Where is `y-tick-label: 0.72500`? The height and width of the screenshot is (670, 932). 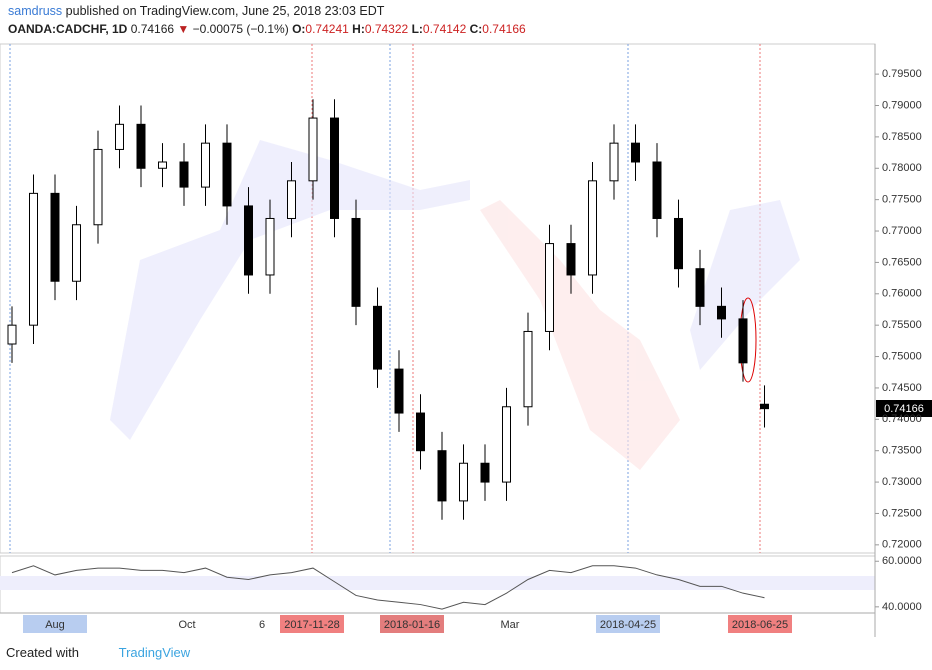 y-tick-label: 0.72500 is located at coordinates (902, 513).